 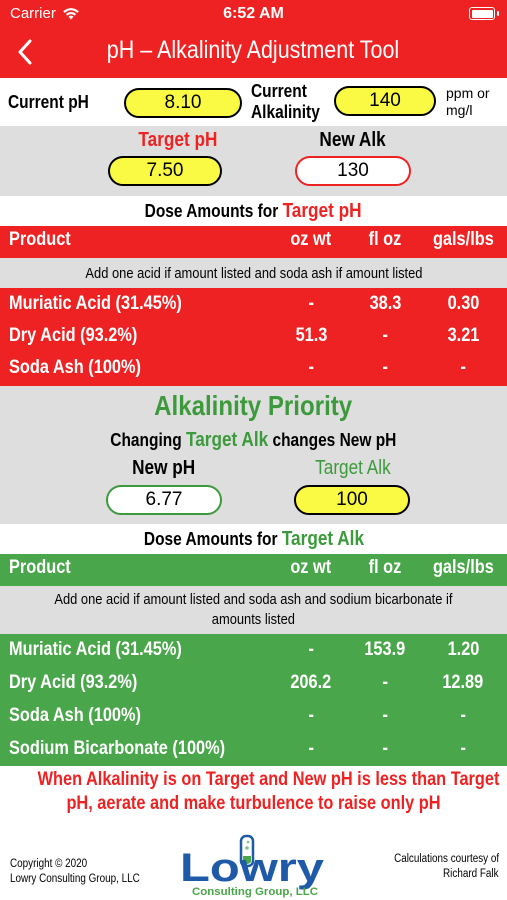 What do you see at coordinates (33, 13) in the screenshot?
I see `carrier-label: Carrier` at bounding box center [33, 13].